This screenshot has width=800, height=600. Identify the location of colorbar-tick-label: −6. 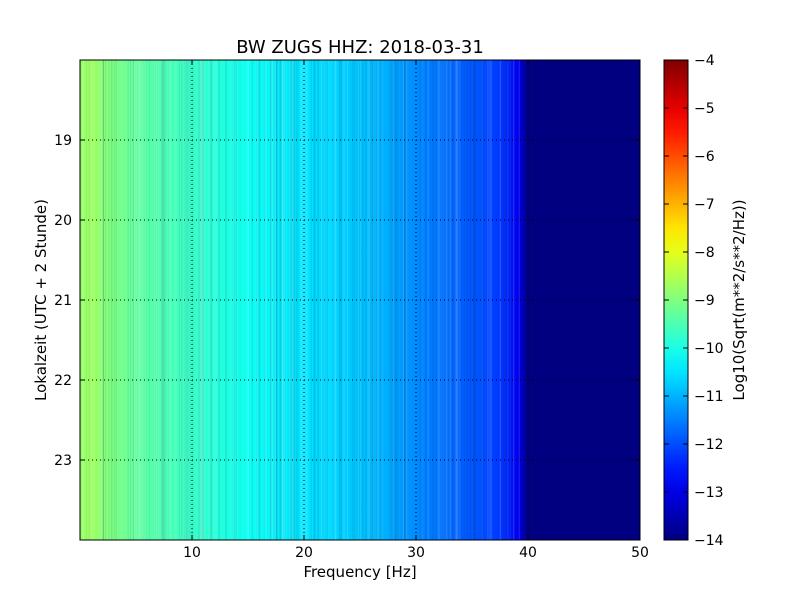
(704, 157).